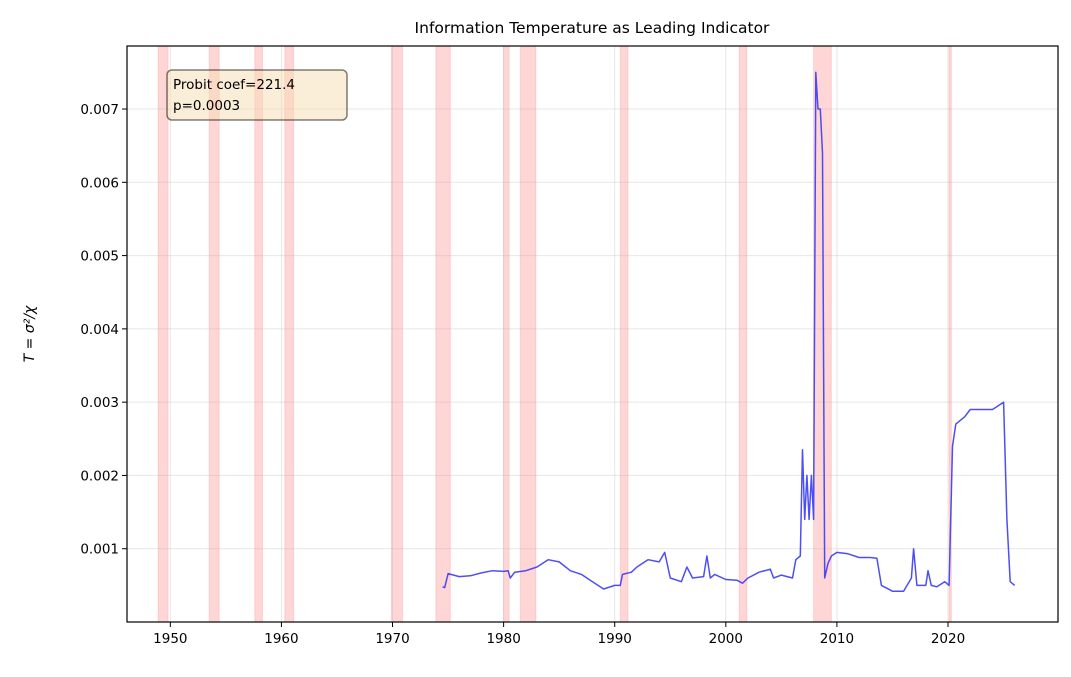 The image size is (1071, 677). Describe the element at coordinates (234, 85) in the screenshot. I see `annotation-coef: Probit coef=221.4` at that location.